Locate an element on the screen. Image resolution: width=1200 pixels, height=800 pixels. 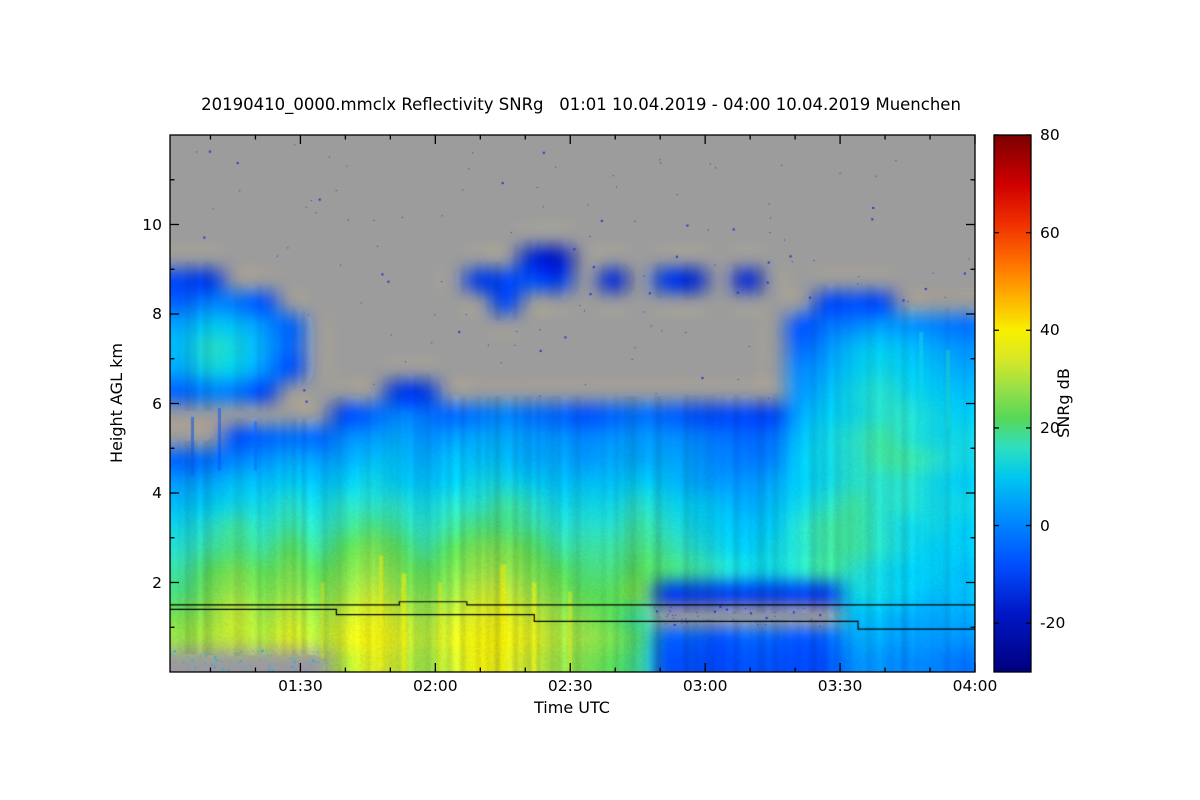
x-tick-label: 03:00 is located at coordinates (705, 686).